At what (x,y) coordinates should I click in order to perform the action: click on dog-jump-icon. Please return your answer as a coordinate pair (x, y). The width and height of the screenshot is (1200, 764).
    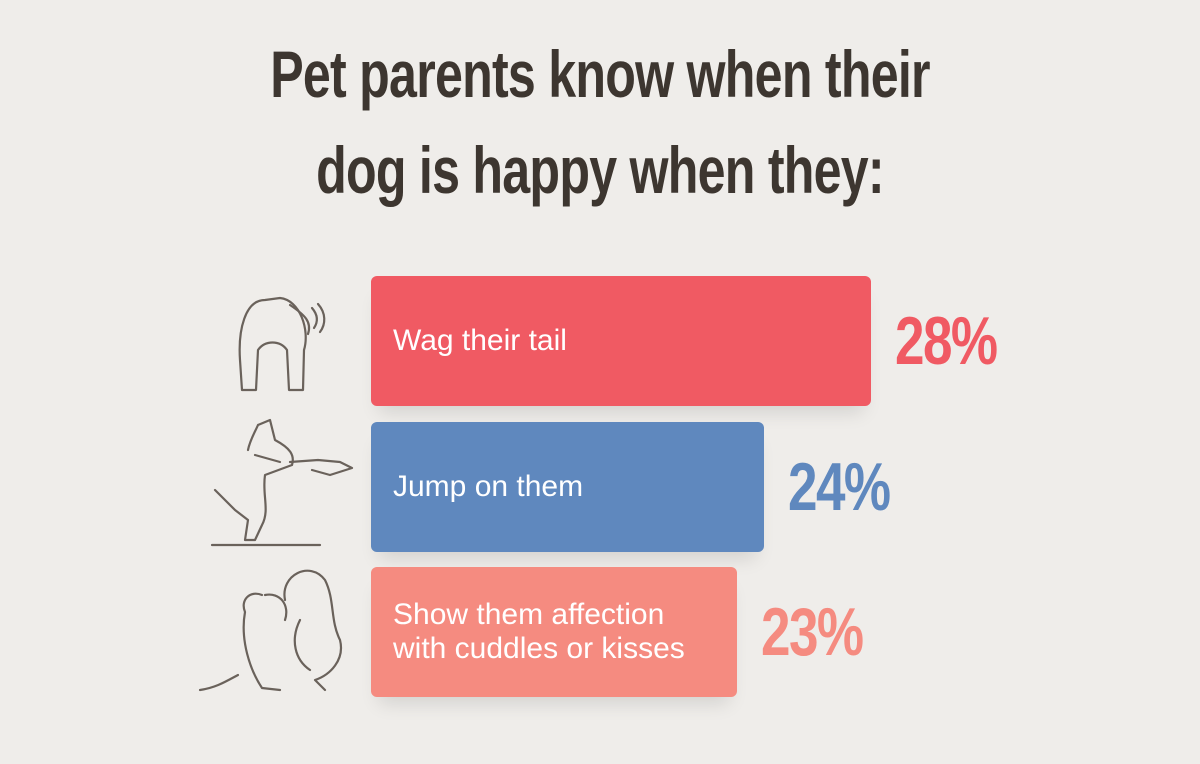
    Looking at the image, I should click on (282, 482).